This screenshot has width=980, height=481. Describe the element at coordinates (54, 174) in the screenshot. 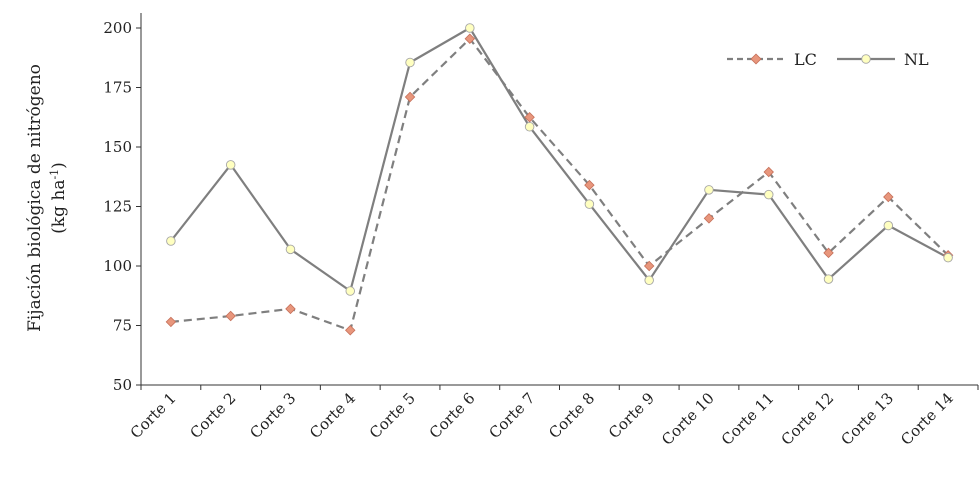

I see `y-axis-title-exponent: -1` at that location.